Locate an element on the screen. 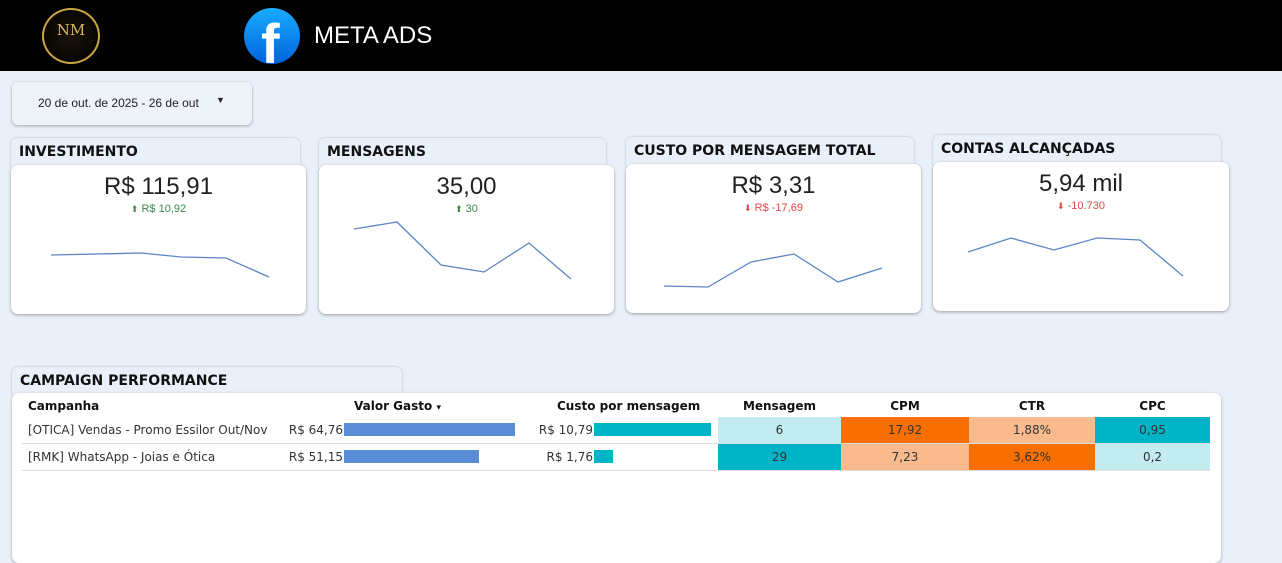  top-bar: NM f META ADS is located at coordinates (641, 35).